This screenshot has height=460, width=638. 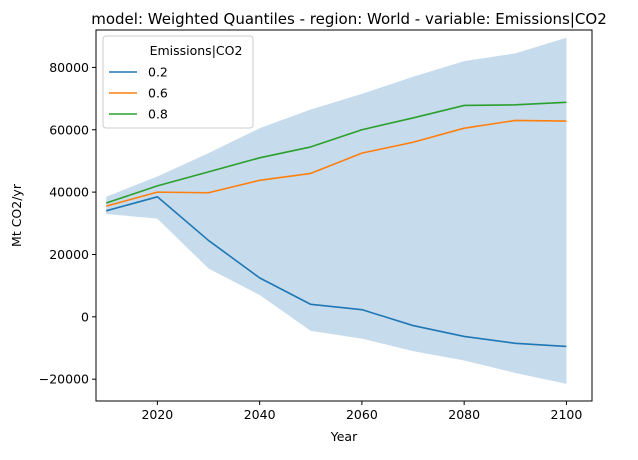 I want to click on x-axis: 2020 2040 2060 2080 2100, so click(x=361, y=411).